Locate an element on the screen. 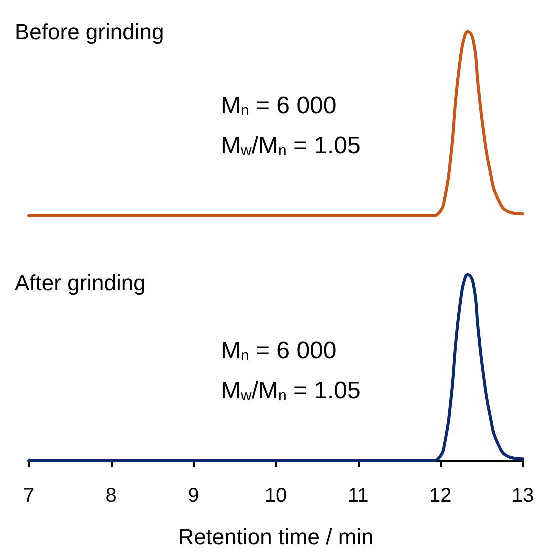  chart-title: After grinding is located at coordinates (80, 283).